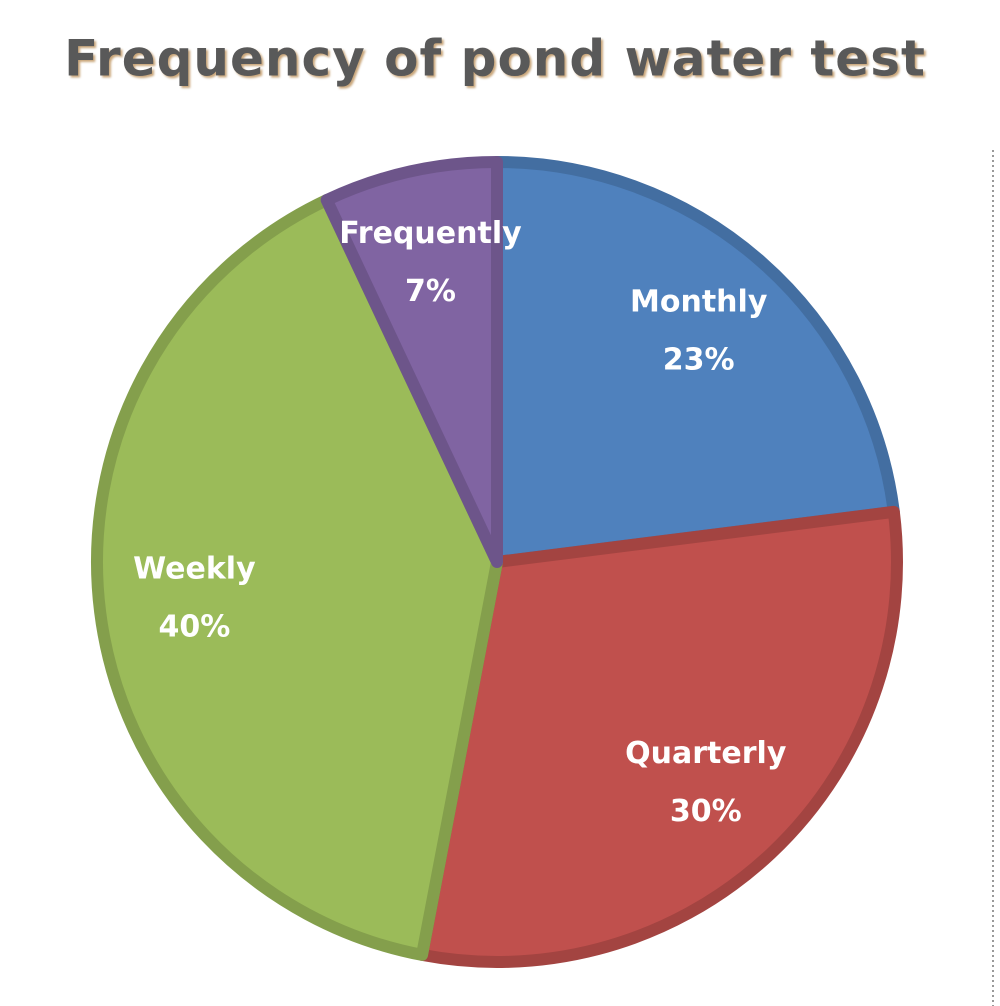  What do you see at coordinates (495, 59) in the screenshot?
I see `chart-title: Frequency of pond water test` at bounding box center [495, 59].